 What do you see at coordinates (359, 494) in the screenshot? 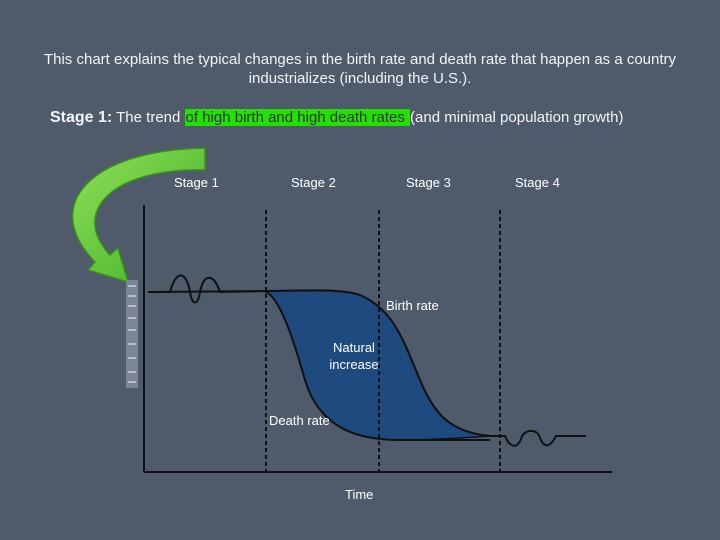
I see `time-axis-label: Time` at bounding box center [359, 494].